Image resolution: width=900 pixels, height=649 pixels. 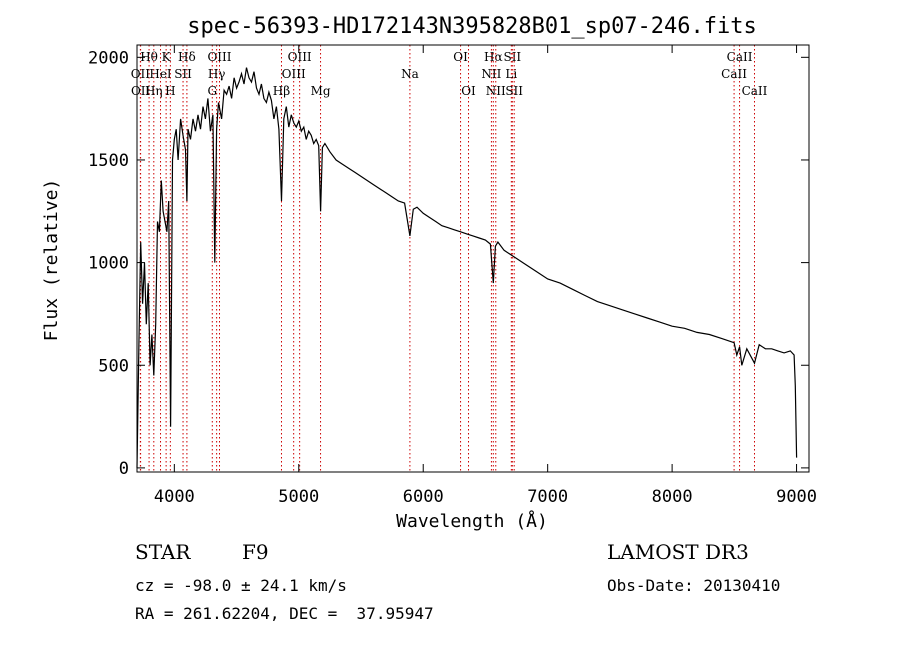 I want to click on line-label-23: NII, so click(x=496, y=91).